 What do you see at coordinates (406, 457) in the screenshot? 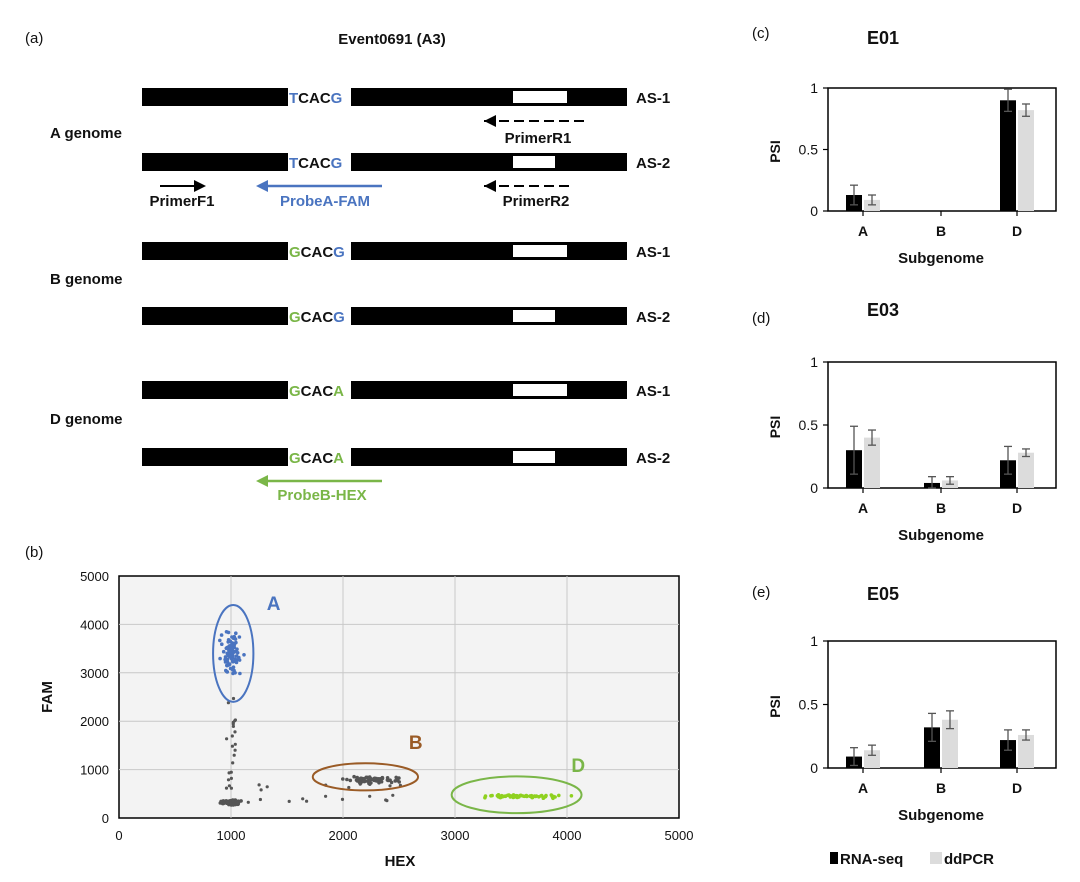
I see `gene-row: GCACA AS-2` at bounding box center [406, 457].